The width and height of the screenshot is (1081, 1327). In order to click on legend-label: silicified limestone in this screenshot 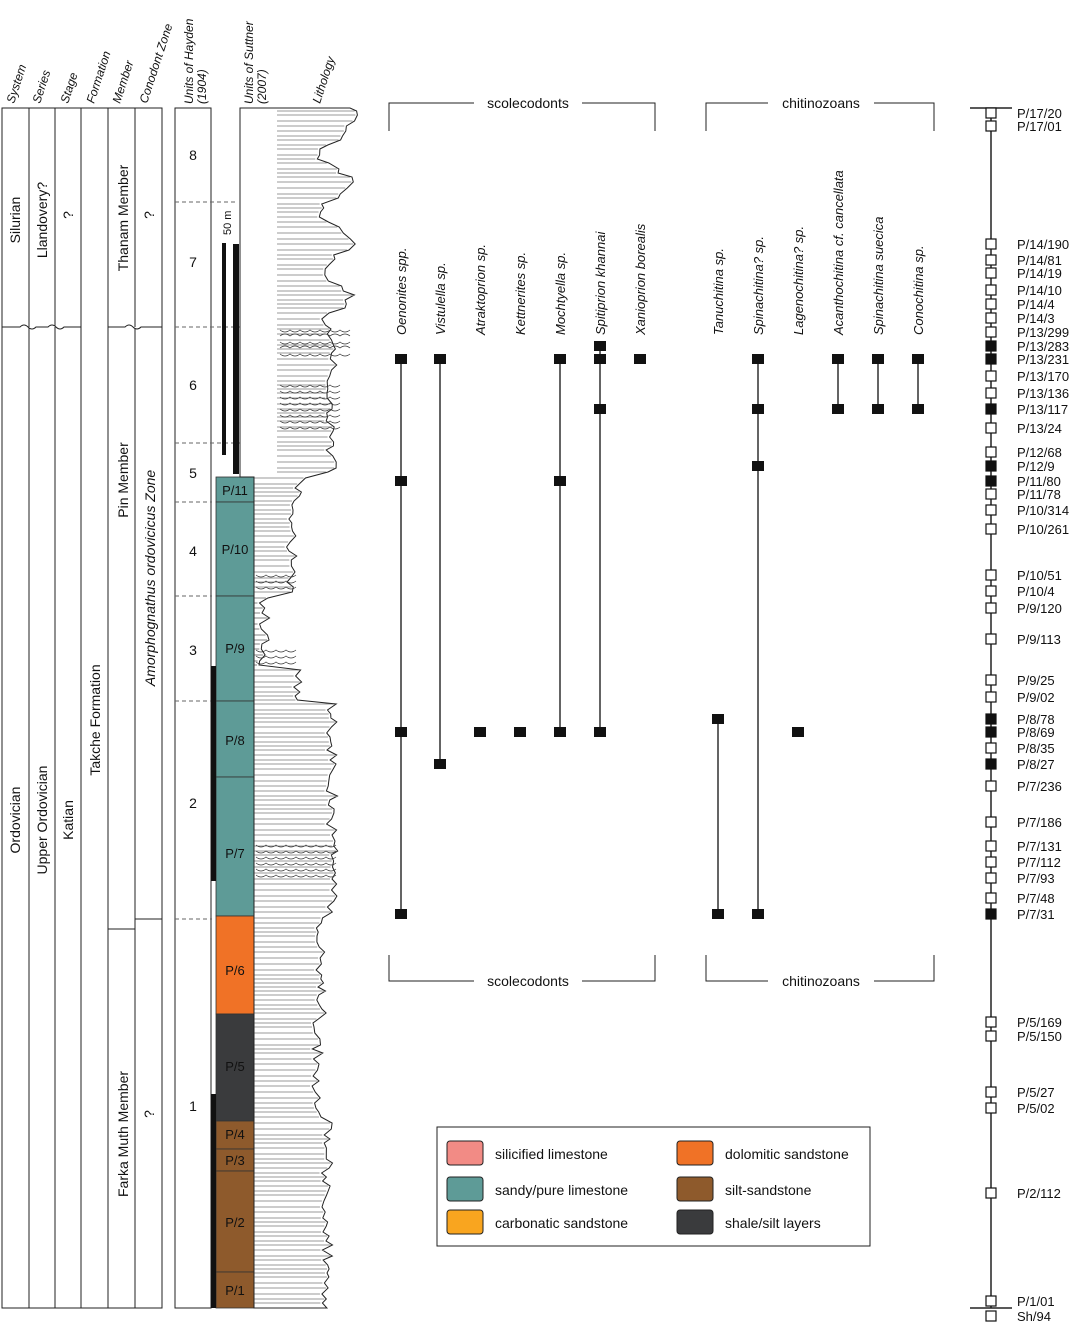, I will do `click(551, 1154)`.